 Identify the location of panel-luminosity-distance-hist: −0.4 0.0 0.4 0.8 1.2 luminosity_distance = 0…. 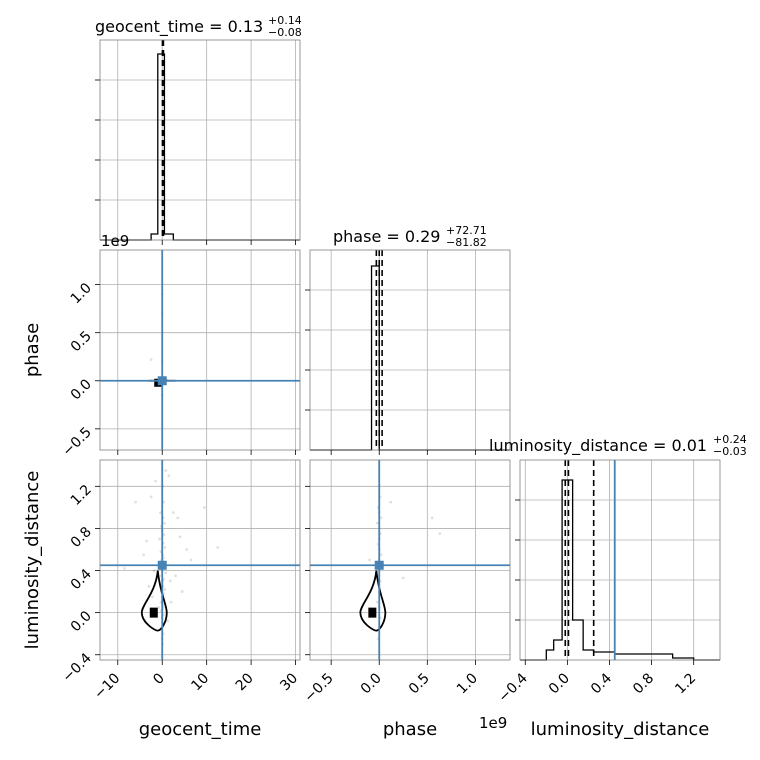
(618, 569).